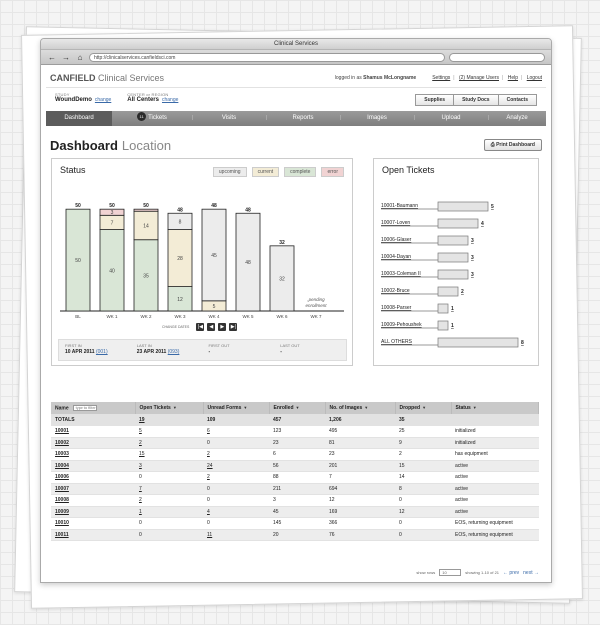  What do you see at coordinates (236, 408) in the screenshot?
I see `col-unread-forms: Unread Forms ▼` at bounding box center [236, 408].